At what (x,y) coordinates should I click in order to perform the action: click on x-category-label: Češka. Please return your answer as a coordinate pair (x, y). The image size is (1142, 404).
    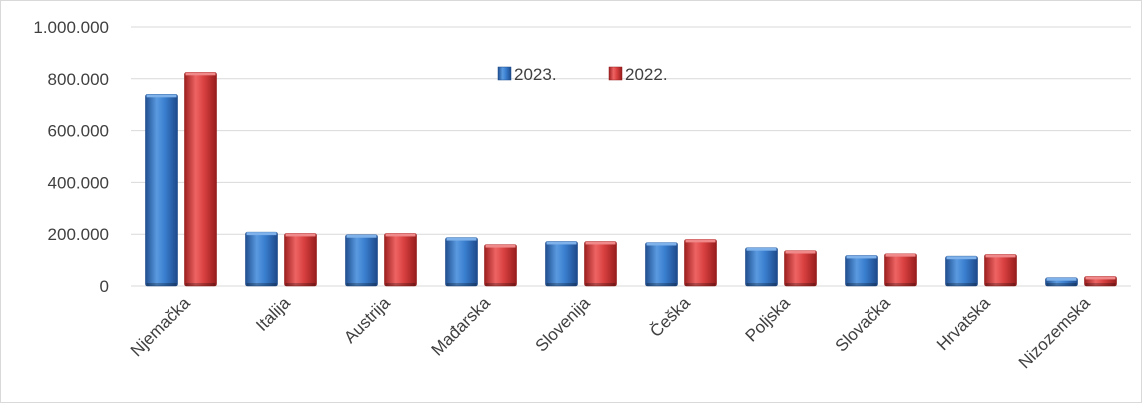
    Looking at the image, I should click on (670, 317).